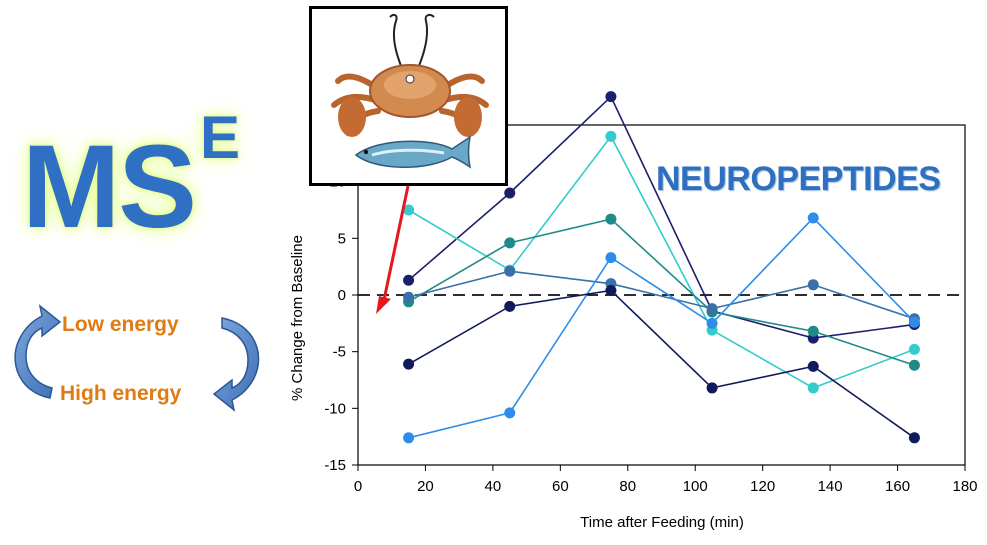  Describe the element at coordinates (897, 486) in the screenshot. I see `x-tick-label-8: 160` at that location.